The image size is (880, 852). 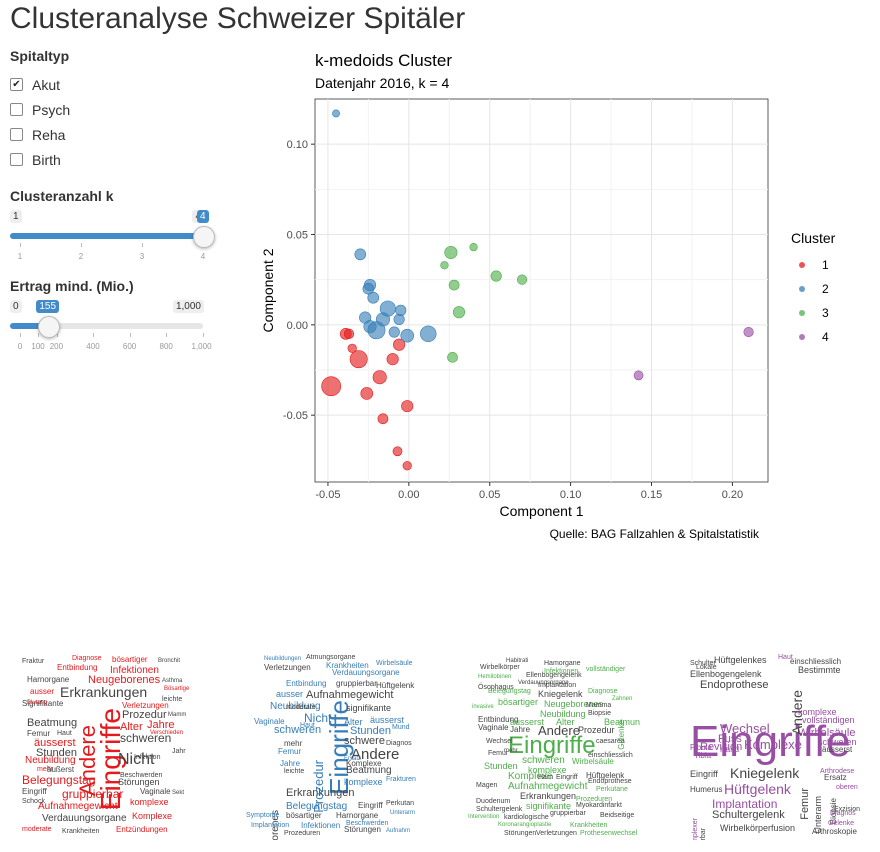 What do you see at coordinates (594, 799) in the screenshot?
I see `wordcloud-word: Prozeduren` at bounding box center [594, 799].